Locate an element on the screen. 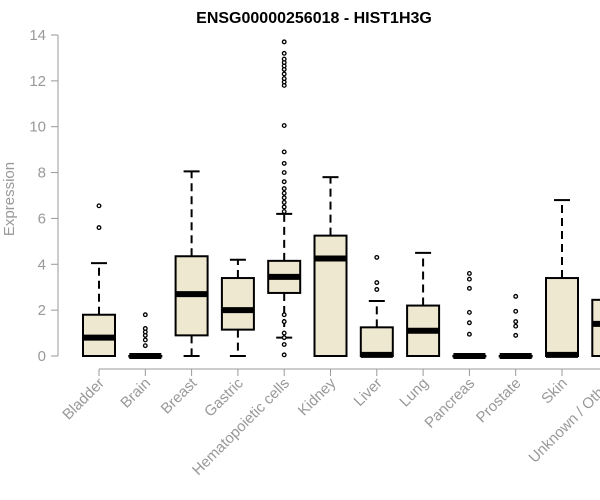 The width and height of the screenshot is (600, 500). box-skin is located at coordinates (562, 278).